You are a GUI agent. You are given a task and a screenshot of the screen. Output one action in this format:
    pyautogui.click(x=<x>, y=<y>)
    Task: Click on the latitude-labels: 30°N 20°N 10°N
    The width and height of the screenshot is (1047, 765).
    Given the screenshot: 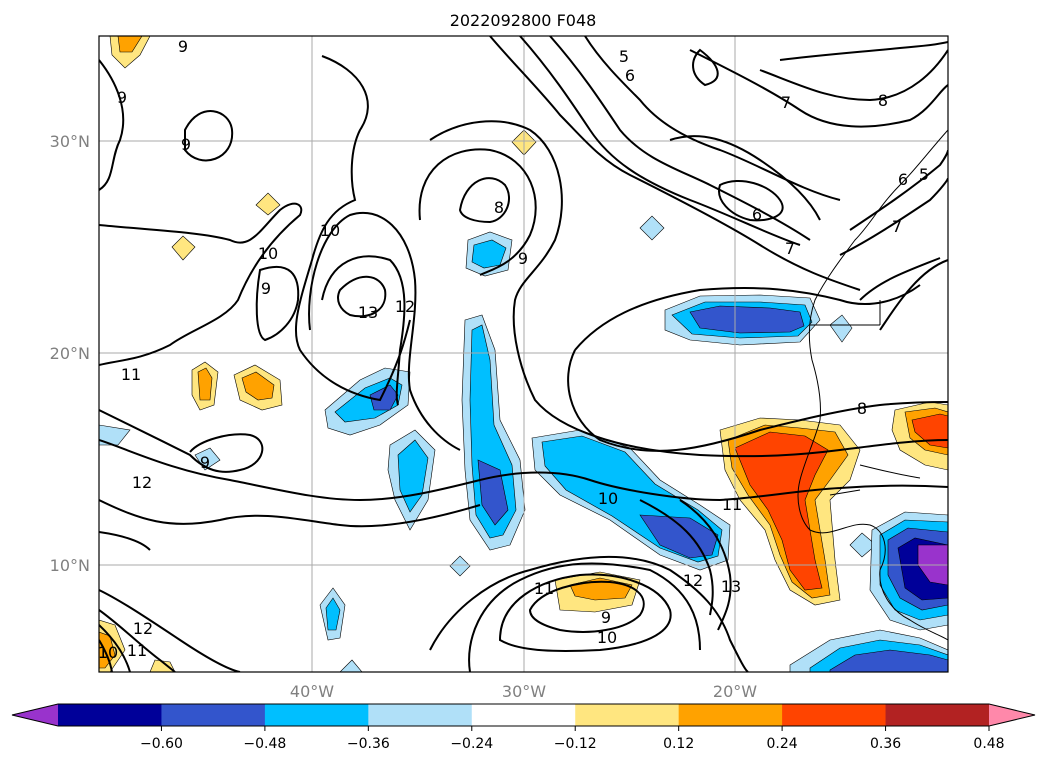 What is the action you would take?
    pyautogui.click(x=70, y=353)
    